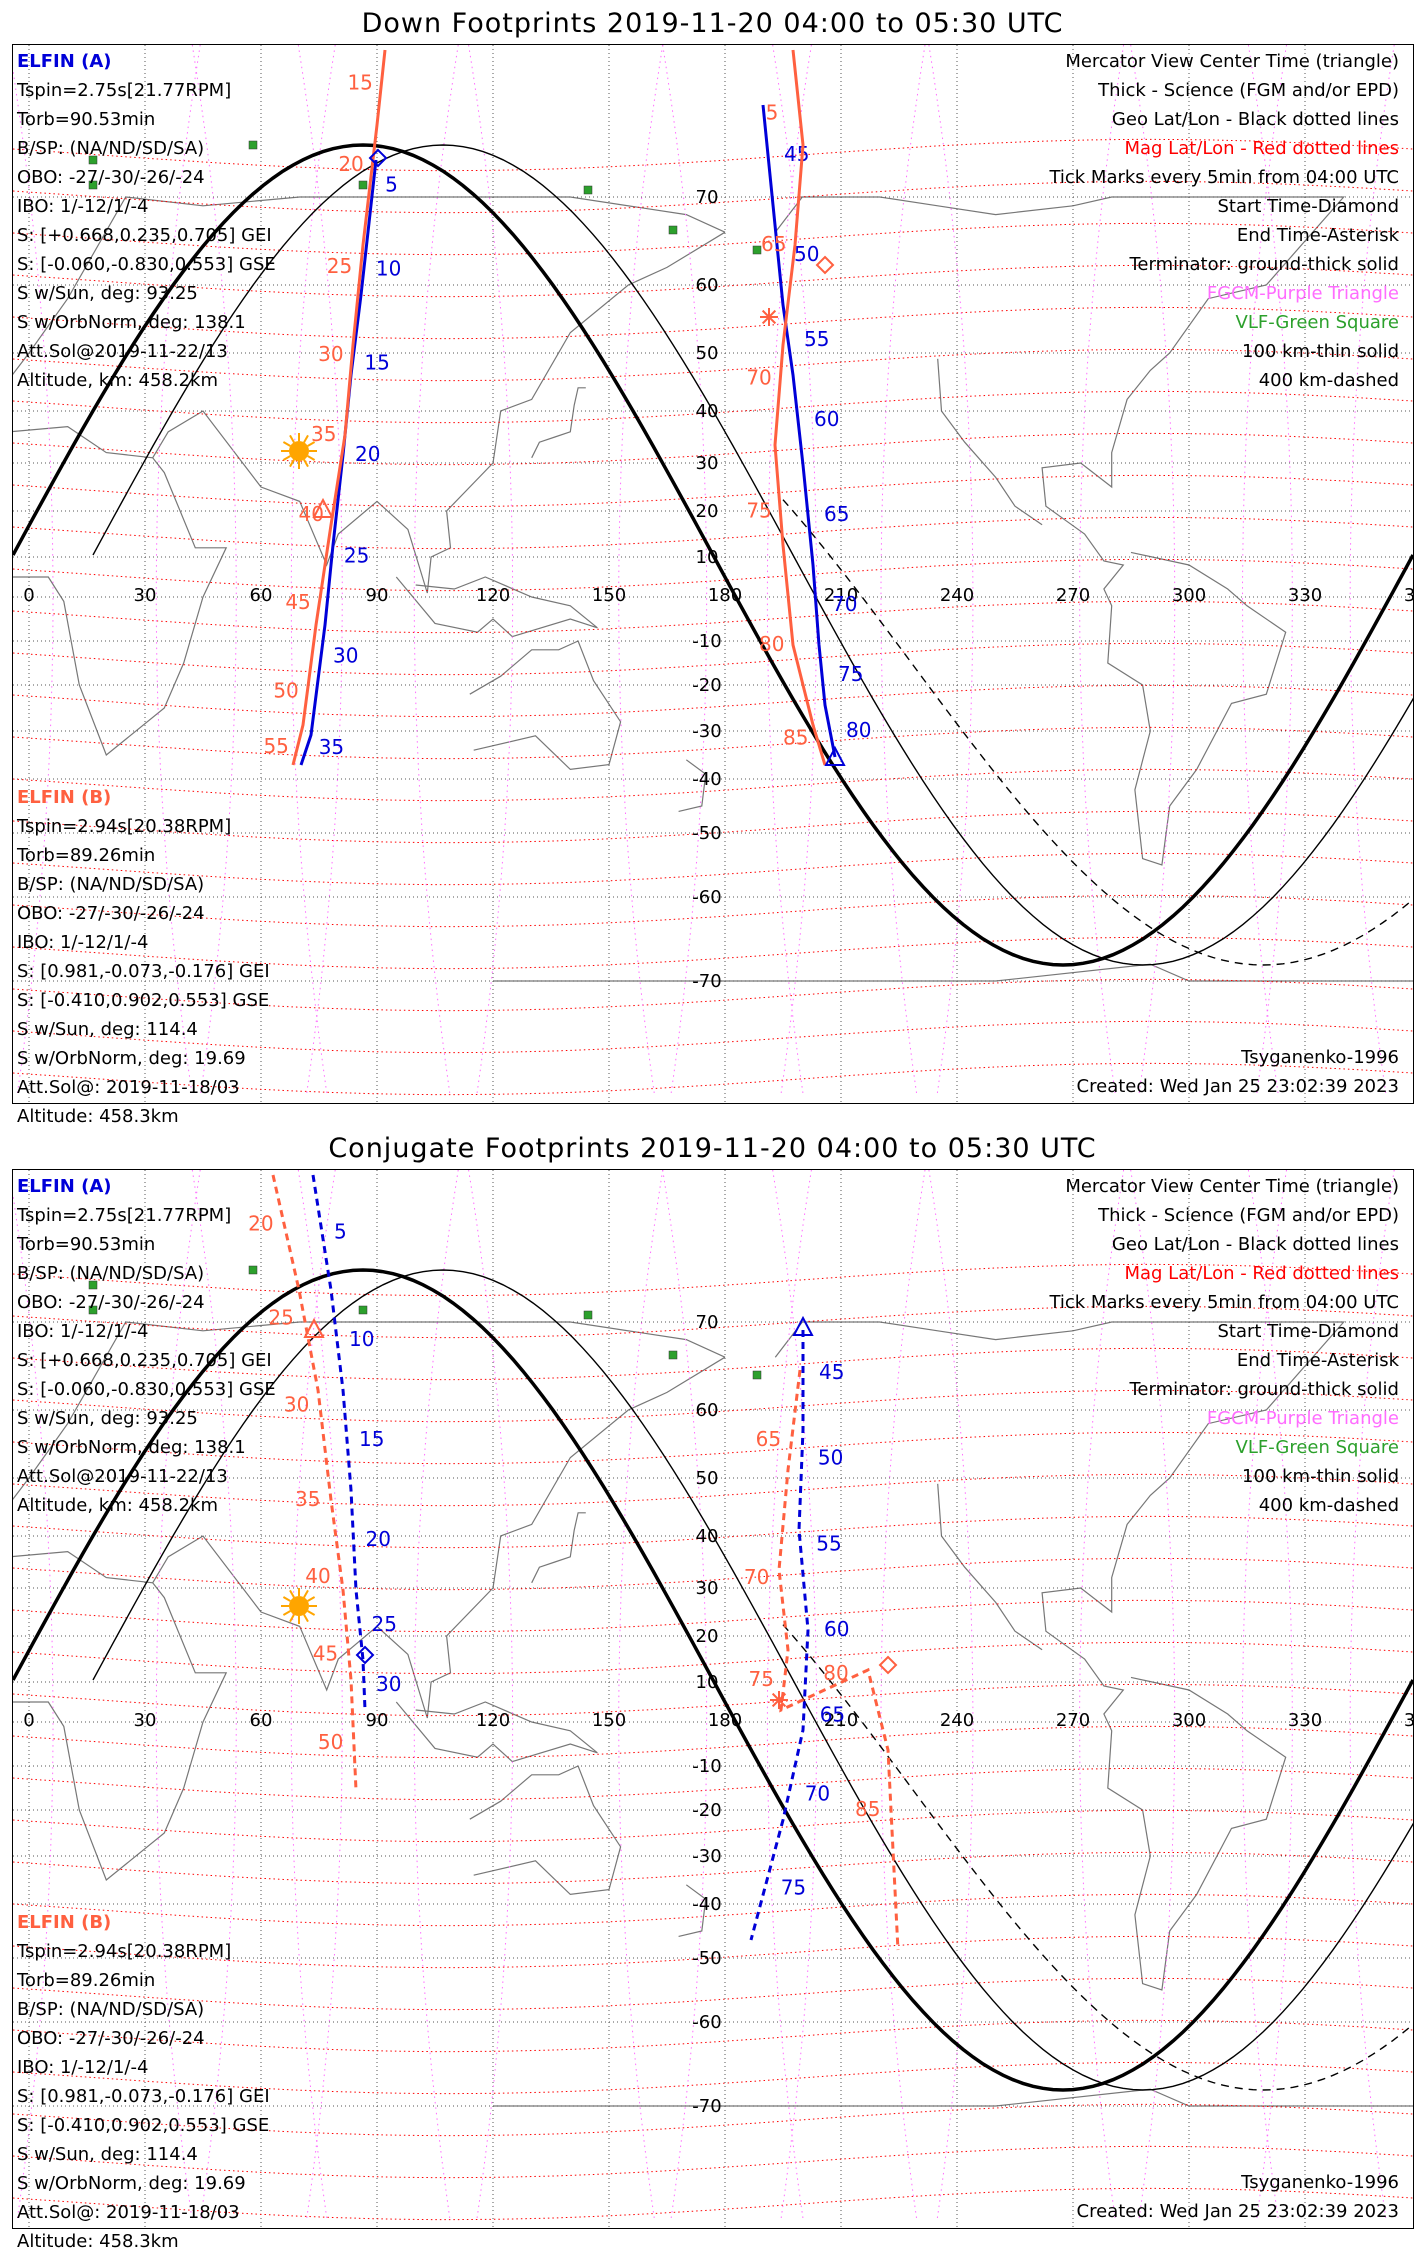  Describe the element at coordinates (1320, 351) in the screenshot. I see `legend-item: 100 km-thin solid` at that location.